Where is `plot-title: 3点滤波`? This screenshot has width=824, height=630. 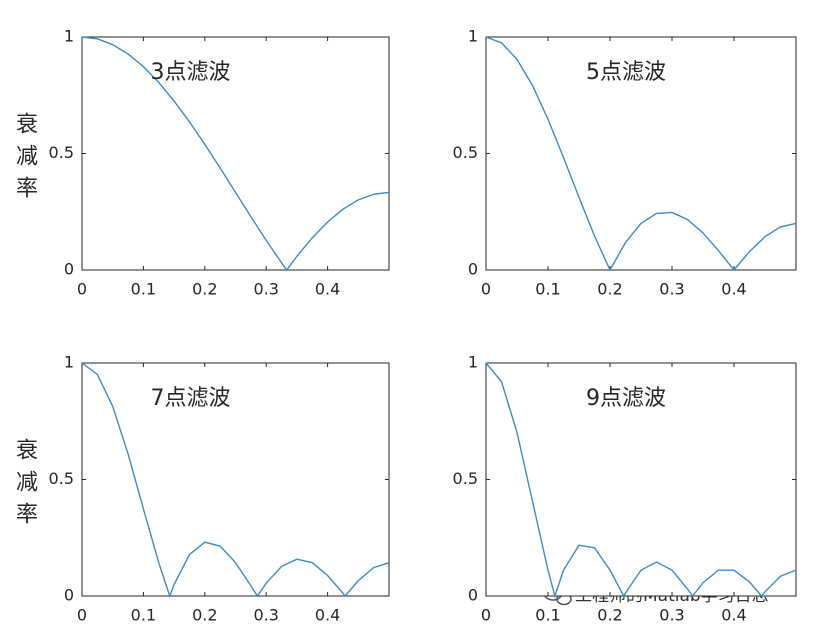
plot-title: 3点滤波 is located at coordinates (191, 72).